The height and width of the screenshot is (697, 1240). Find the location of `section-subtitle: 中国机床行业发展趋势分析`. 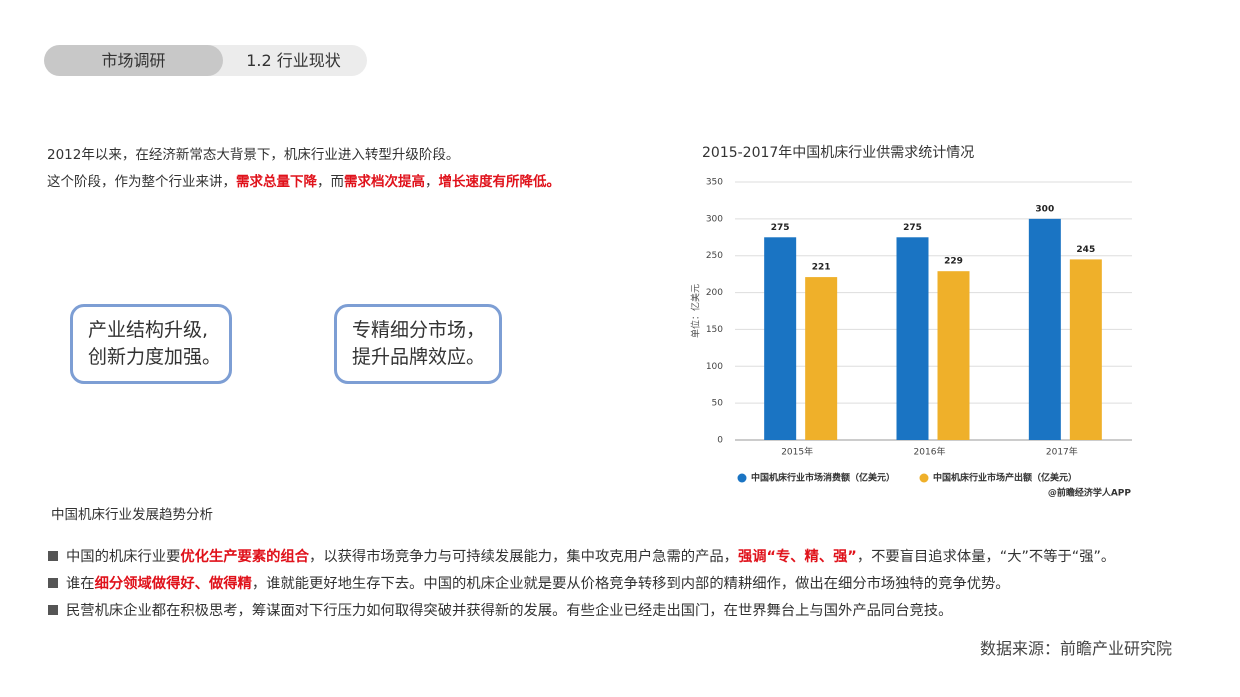

section-subtitle: 中国机床行业发展趋势分析 is located at coordinates (132, 515).